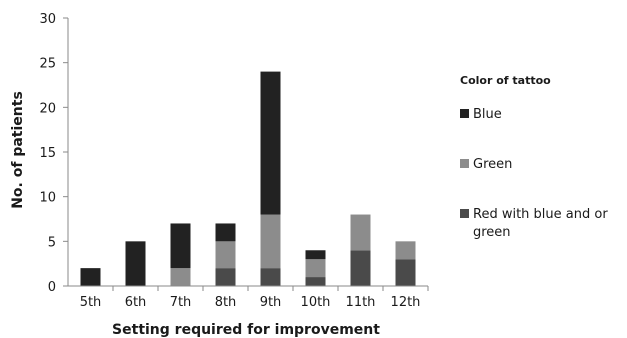 This screenshot has width=627, height=338. Describe the element at coordinates (246, 330) in the screenshot. I see `x-axis-title: Setting required for improvement` at that location.